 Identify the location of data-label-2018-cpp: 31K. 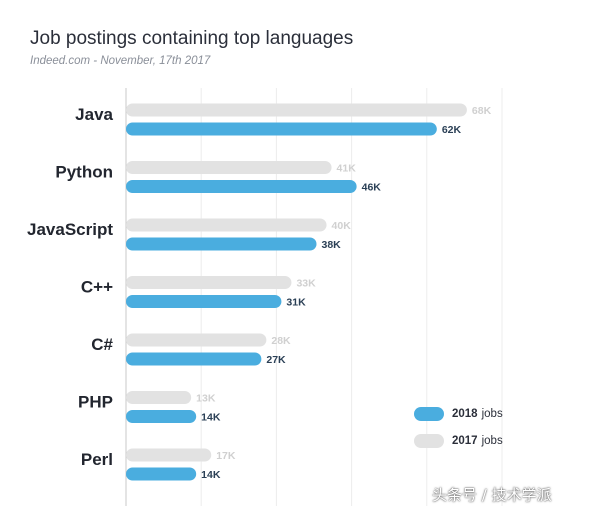
(296, 303).